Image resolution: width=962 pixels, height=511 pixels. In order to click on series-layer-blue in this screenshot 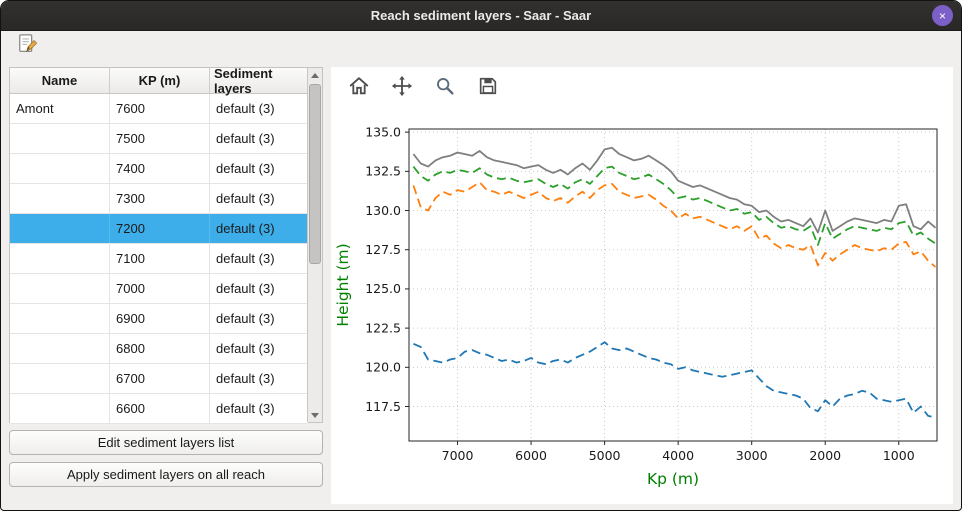, I will do `click(674, 380)`.